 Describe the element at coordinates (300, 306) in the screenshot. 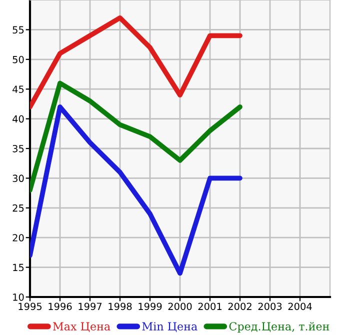

I see `x-tick-label: 2004` at that location.